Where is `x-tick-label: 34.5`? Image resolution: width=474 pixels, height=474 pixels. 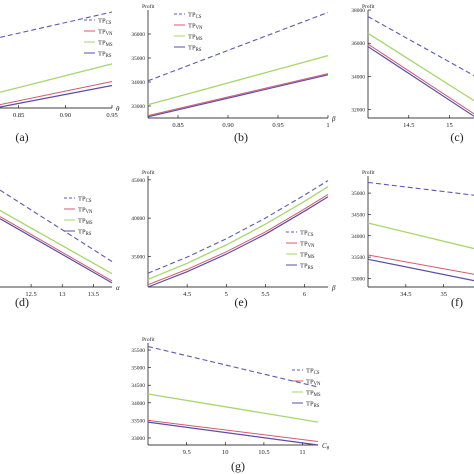 x-tick-label: 34.5 is located at coordinates (405, 294).